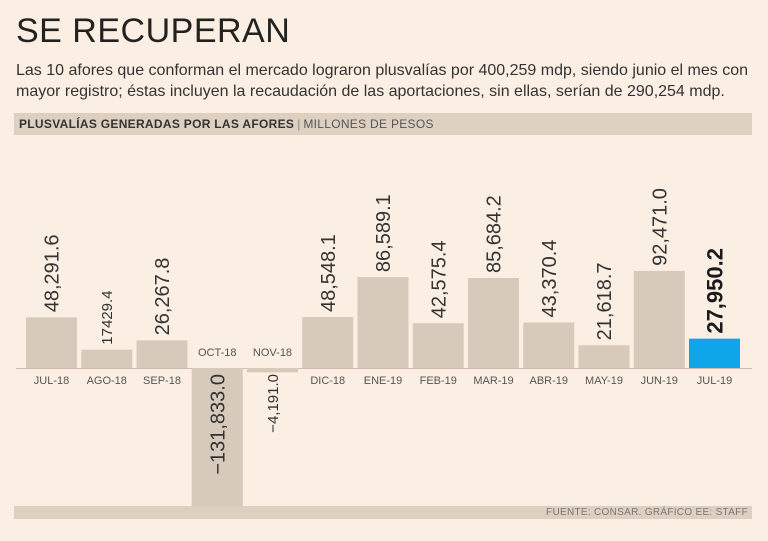  What do you see at coordinates (605, 301) in the screenshot?
I see `data-label-may-19: 21,618.7` at bounding box center [605, 301].